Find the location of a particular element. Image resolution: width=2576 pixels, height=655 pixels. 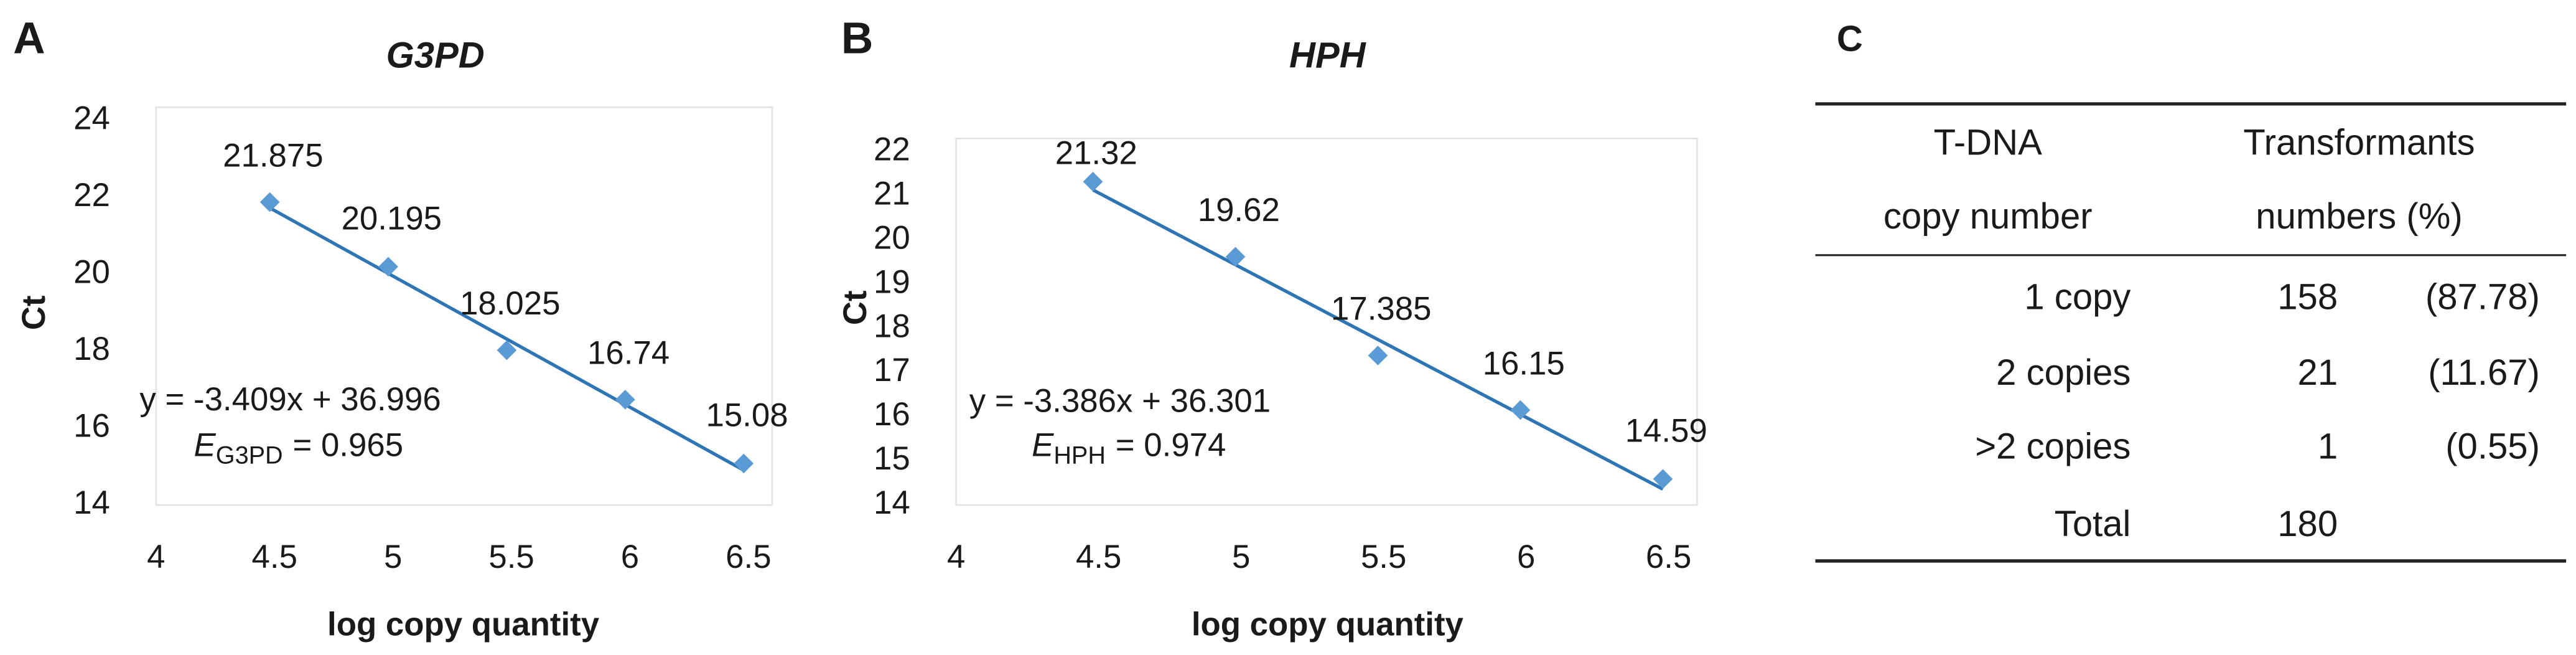

plot-frame is located at coordinates (464, 306).